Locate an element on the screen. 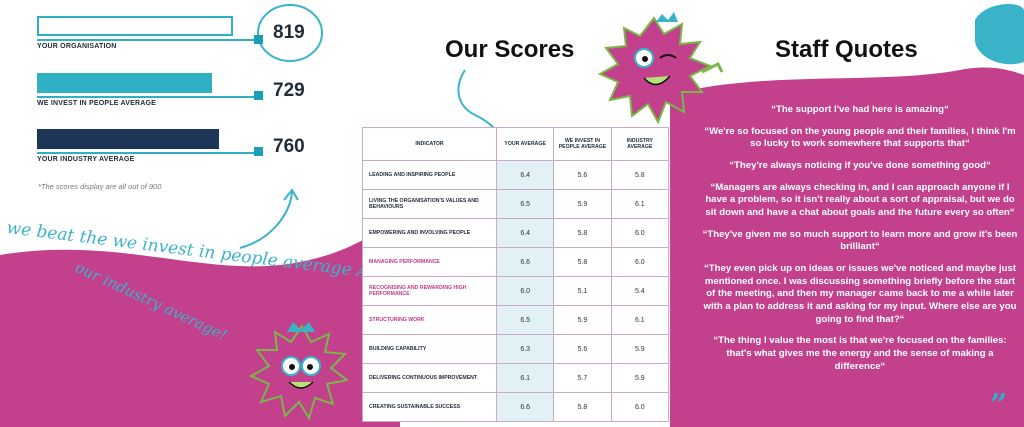 Image resolution: width=1024 pixels, height=427 pixels. industry-average-label: YOUR INDUSTRY AVERAGE is located at coordinates (86, 159).